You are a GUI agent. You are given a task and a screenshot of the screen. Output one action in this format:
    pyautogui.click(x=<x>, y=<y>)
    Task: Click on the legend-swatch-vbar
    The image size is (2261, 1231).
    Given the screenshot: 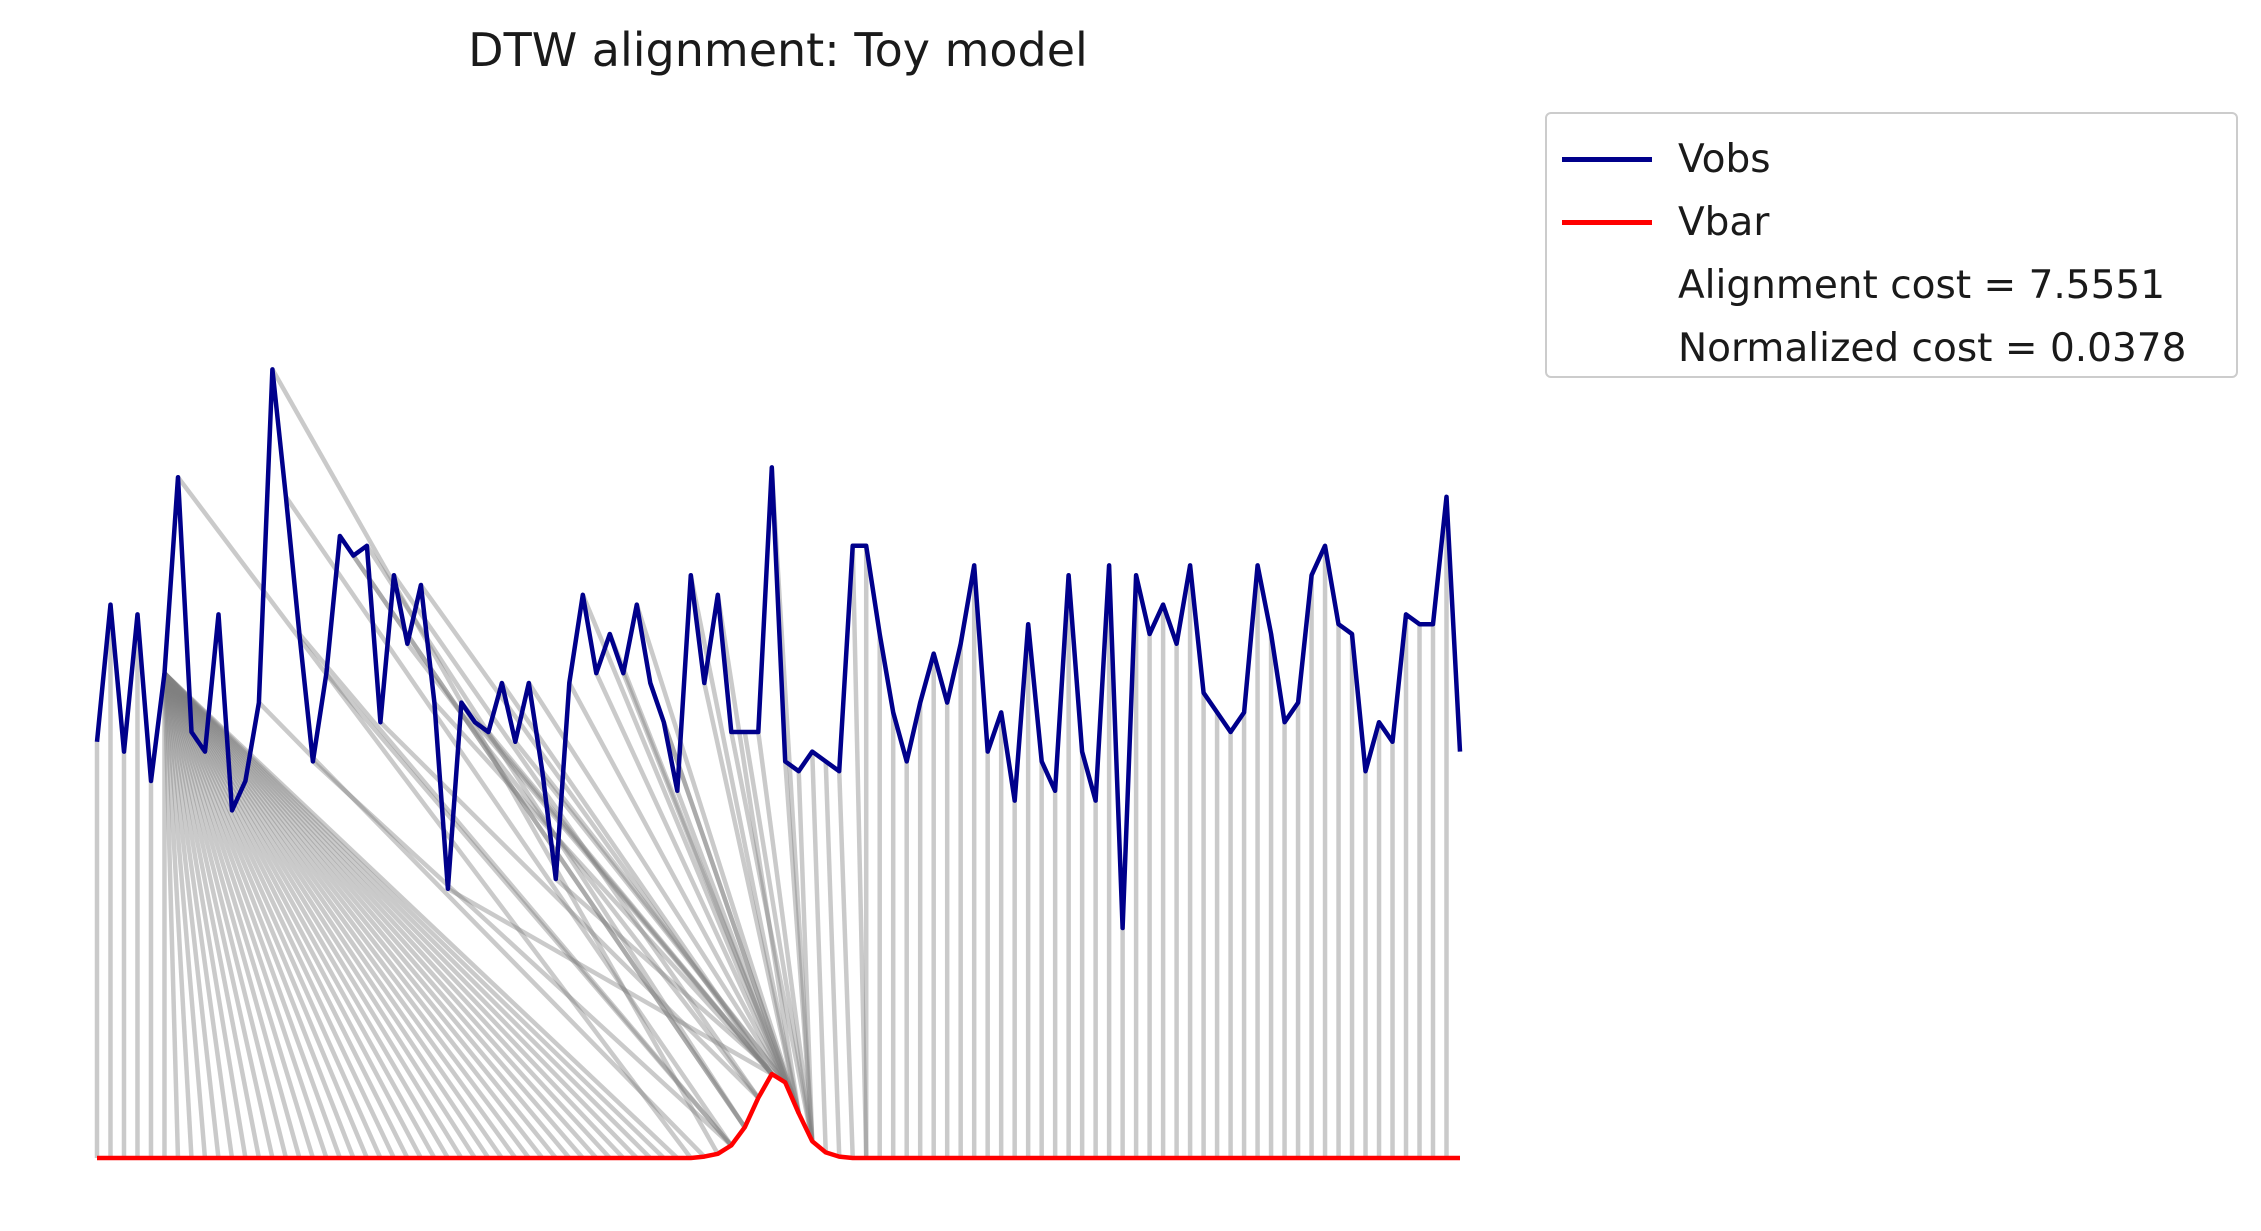 What is the action you would take?
    pyautogui.click(x=1607, y=222)
    